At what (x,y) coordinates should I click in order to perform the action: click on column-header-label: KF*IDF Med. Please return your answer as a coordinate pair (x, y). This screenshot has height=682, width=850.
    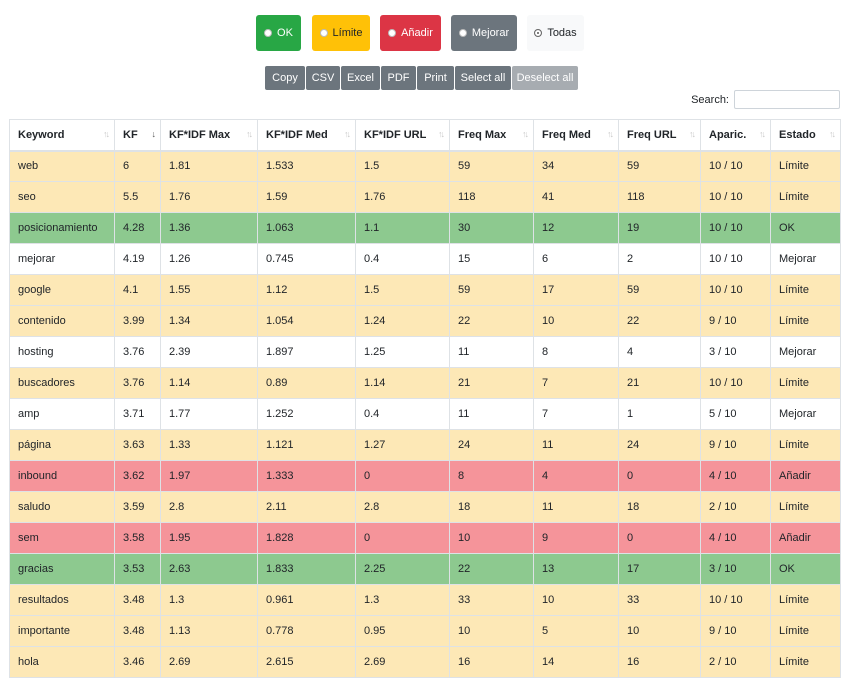
    Looking at the image, I should click on (297, 134).